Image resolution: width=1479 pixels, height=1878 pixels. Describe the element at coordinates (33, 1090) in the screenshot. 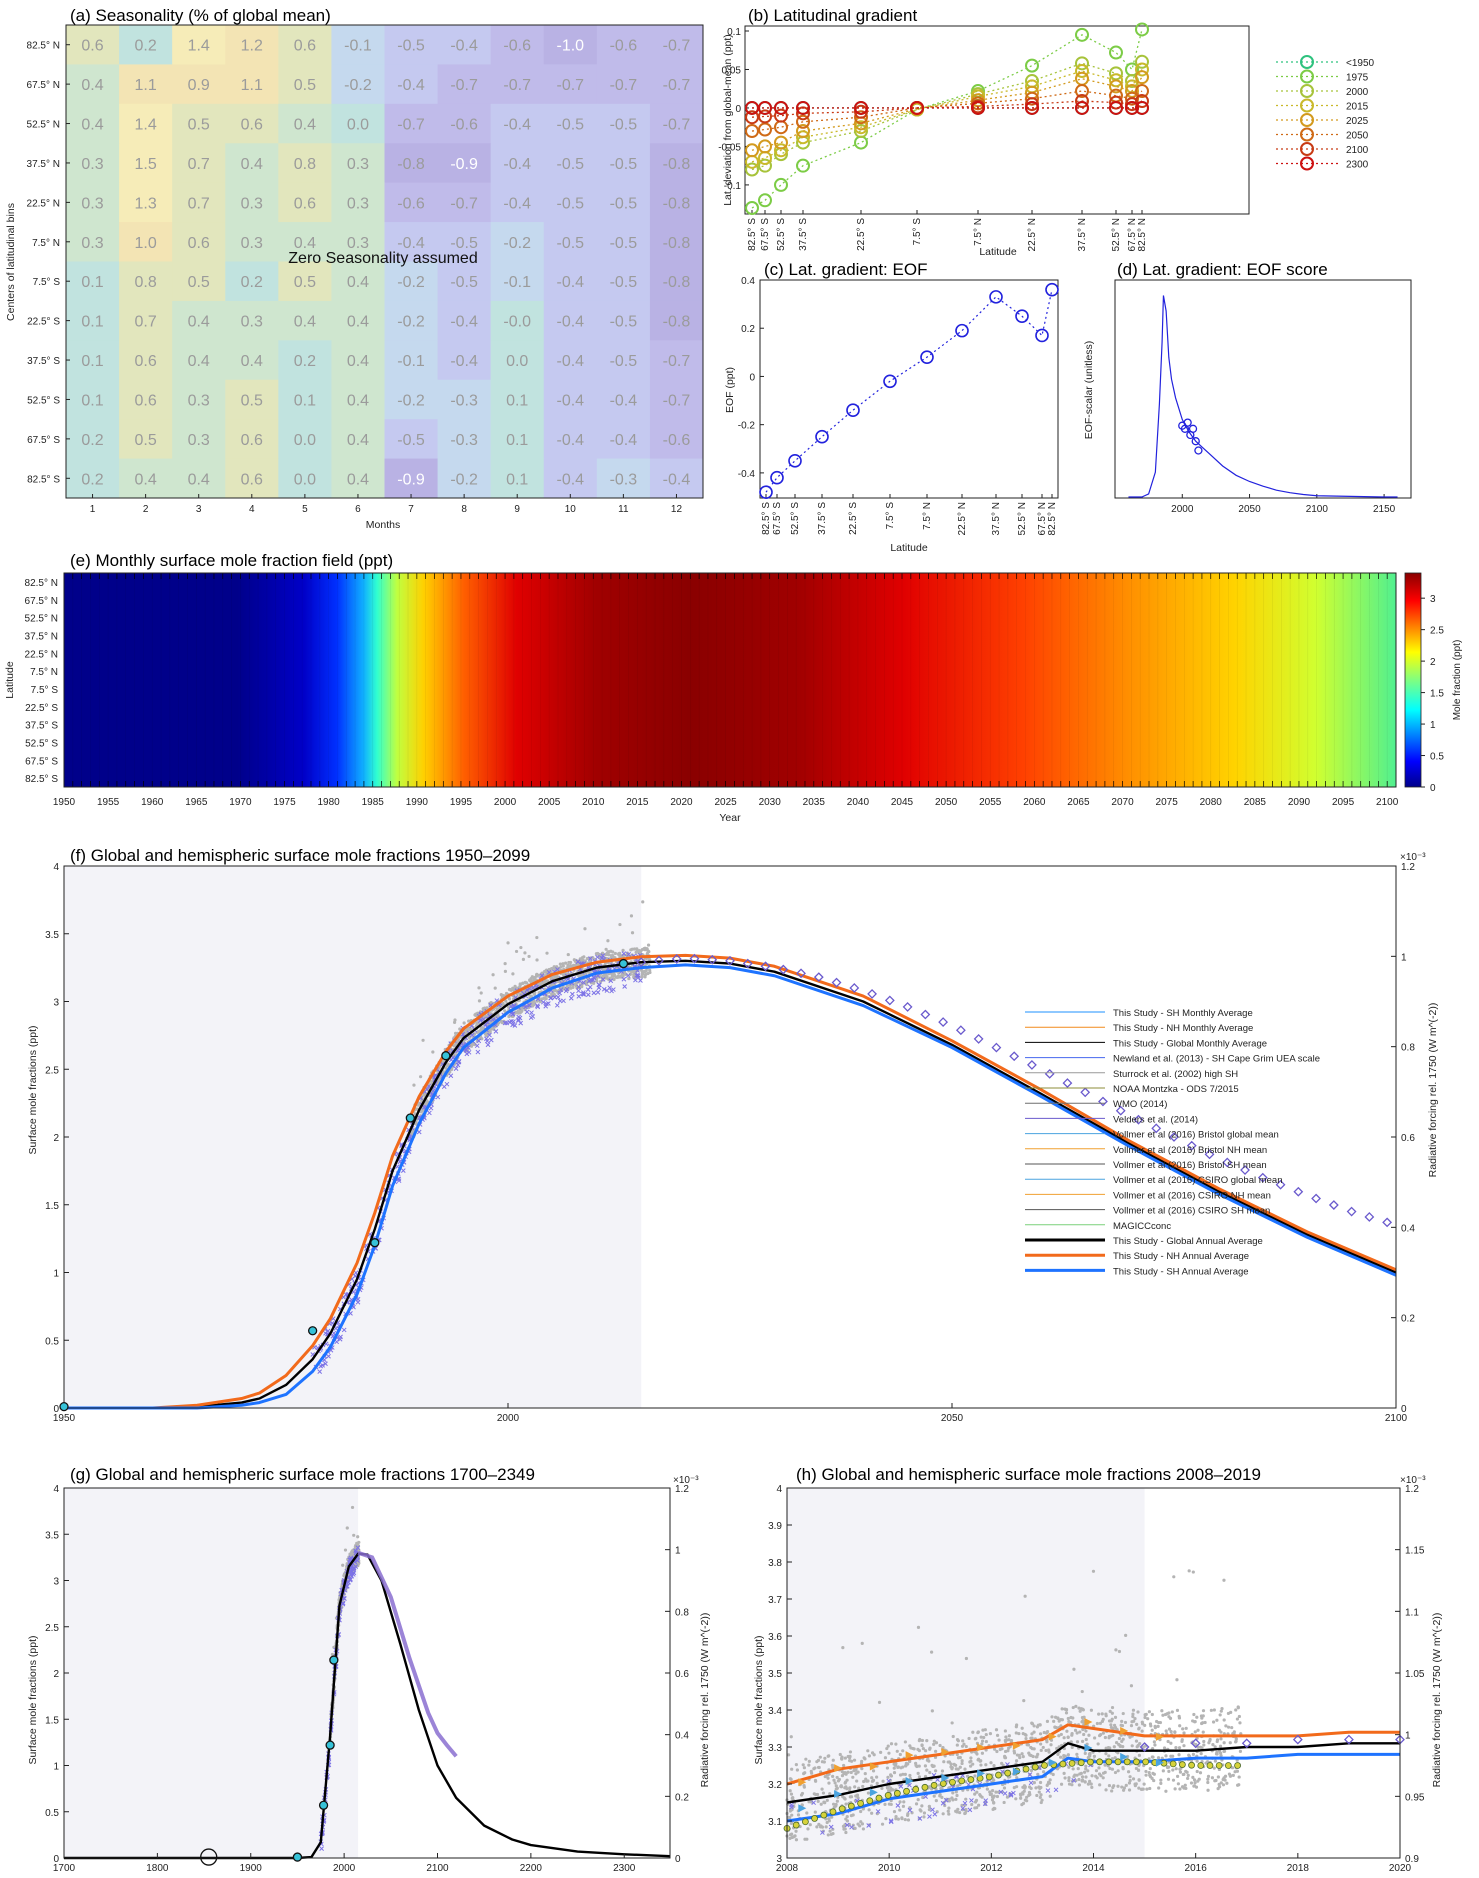

I see `panel-f-ylabel: Surface mole fractions (ppt)` at that location.